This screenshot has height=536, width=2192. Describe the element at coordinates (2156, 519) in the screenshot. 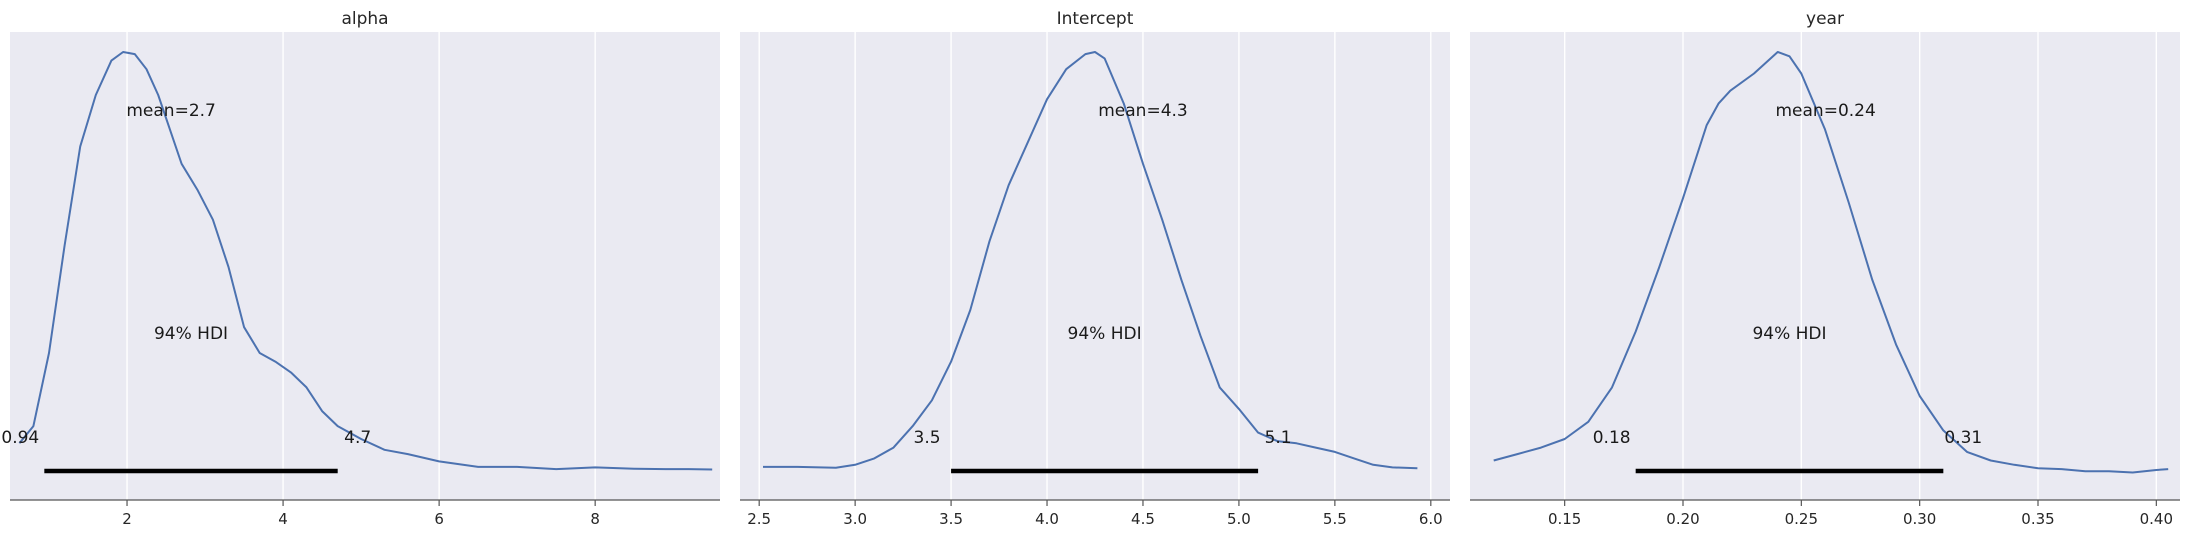

I see `x-tick-label: 0.40` at that location.